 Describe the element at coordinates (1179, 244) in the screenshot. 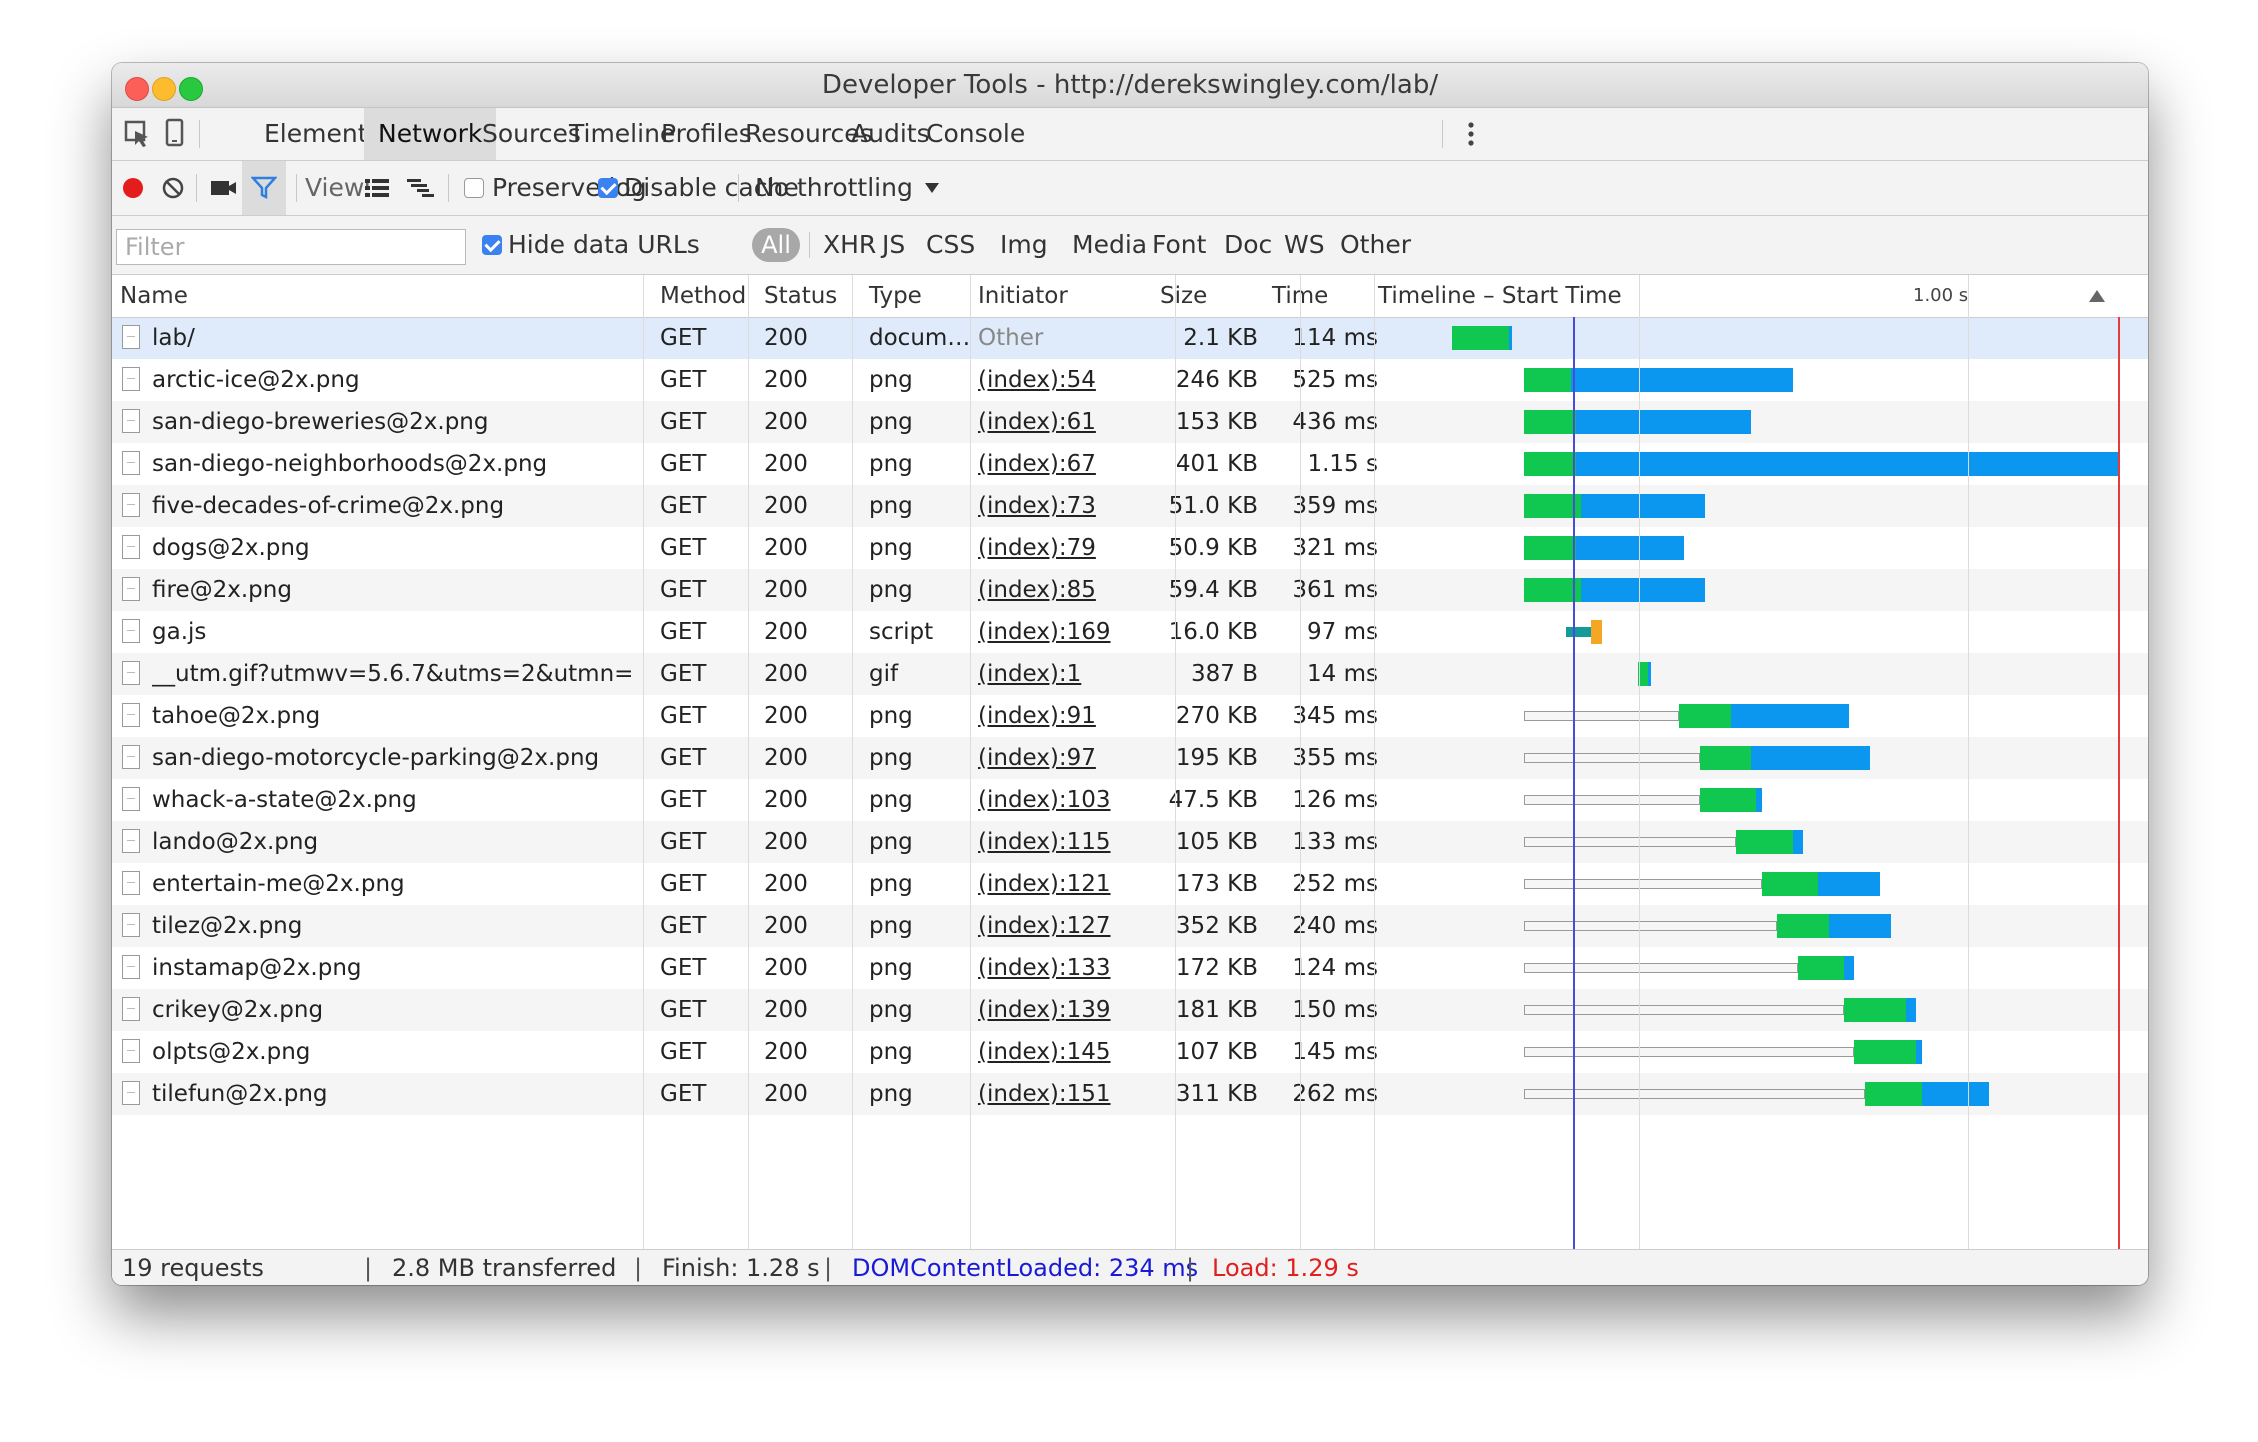

I see `filter-type-font: Font` at that location.